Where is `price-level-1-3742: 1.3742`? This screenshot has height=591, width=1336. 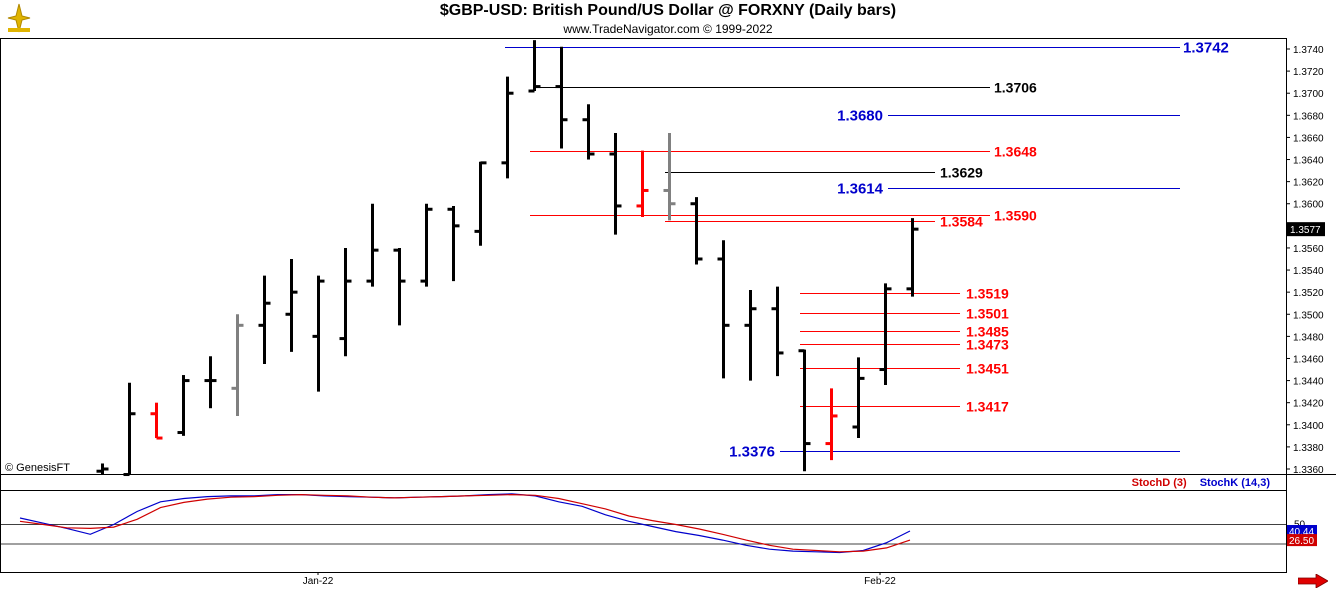 price-level-1-3742: 1.3742 is located at coordinates (867, 48).